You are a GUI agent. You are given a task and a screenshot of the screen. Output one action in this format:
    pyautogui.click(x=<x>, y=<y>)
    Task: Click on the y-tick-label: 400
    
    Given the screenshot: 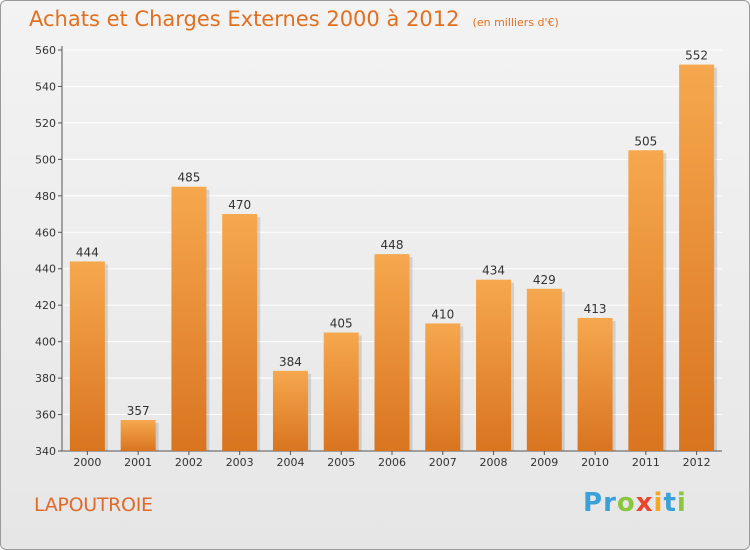 What is the action you would take?
    pyautogui.click(x=45, y=342)
    